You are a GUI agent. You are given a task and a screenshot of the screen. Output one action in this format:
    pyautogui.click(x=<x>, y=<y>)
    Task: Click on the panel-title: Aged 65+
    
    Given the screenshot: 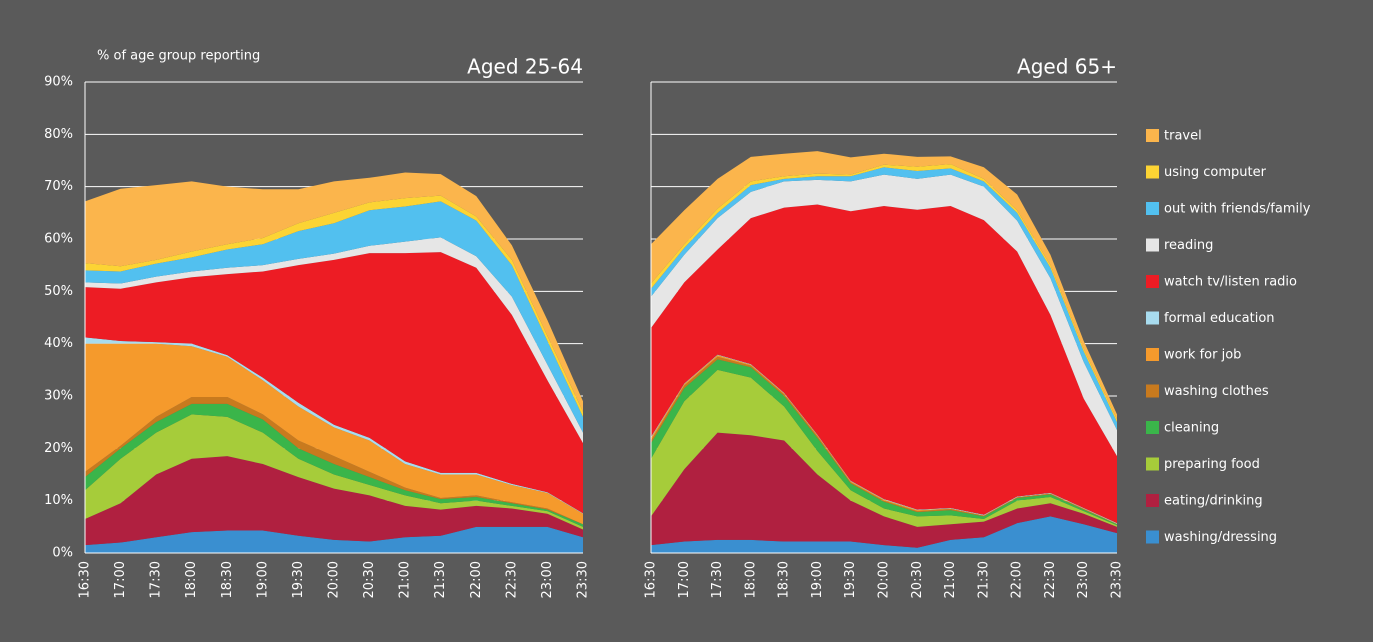 What is the action you would take?
    pyautogui.click(x=1067, y=67)
    